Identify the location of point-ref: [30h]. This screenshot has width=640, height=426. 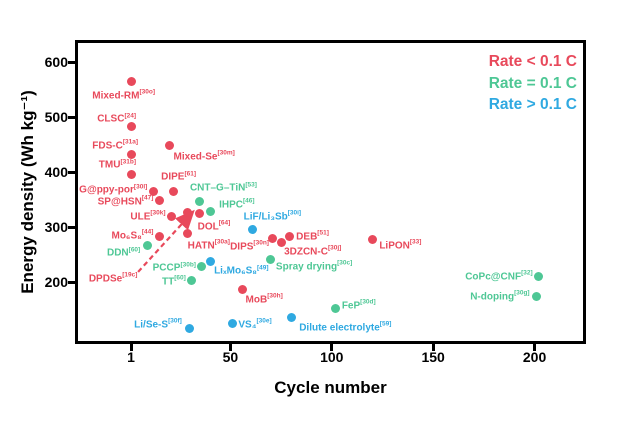
(275, 296).